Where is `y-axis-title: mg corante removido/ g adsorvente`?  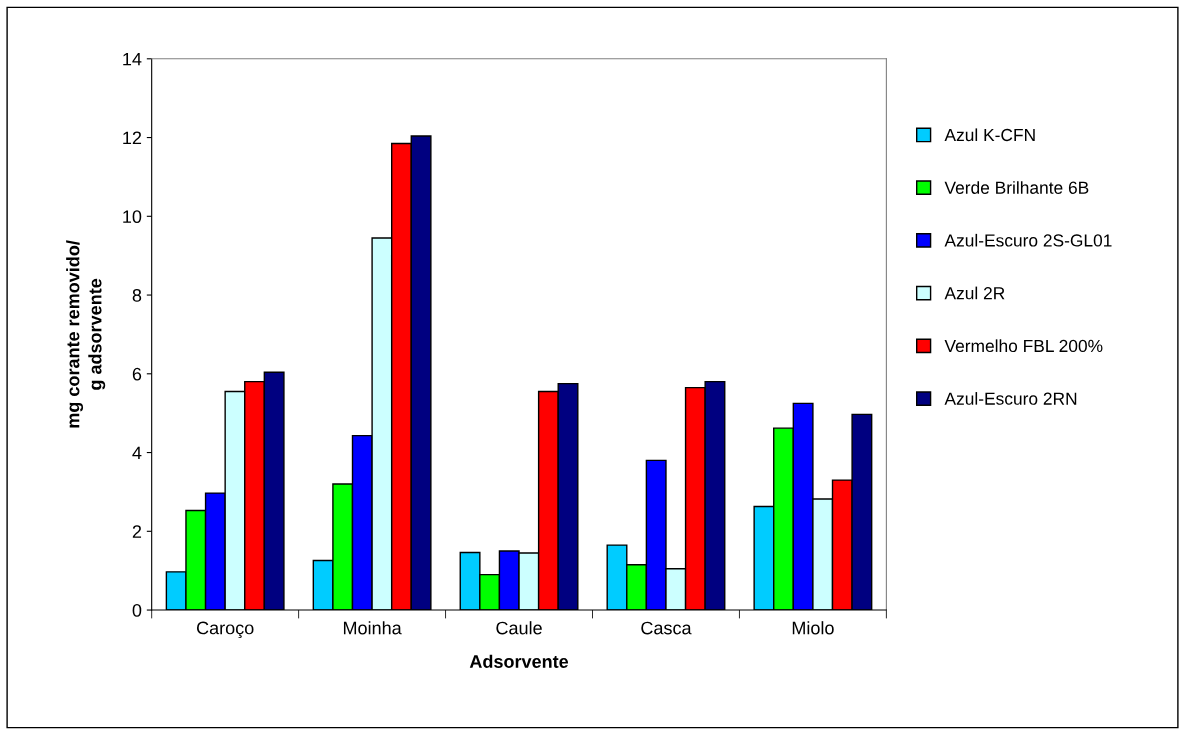
y-axis-title: mg corante removido/ g adsorvente is located at coordinates (86, 334).